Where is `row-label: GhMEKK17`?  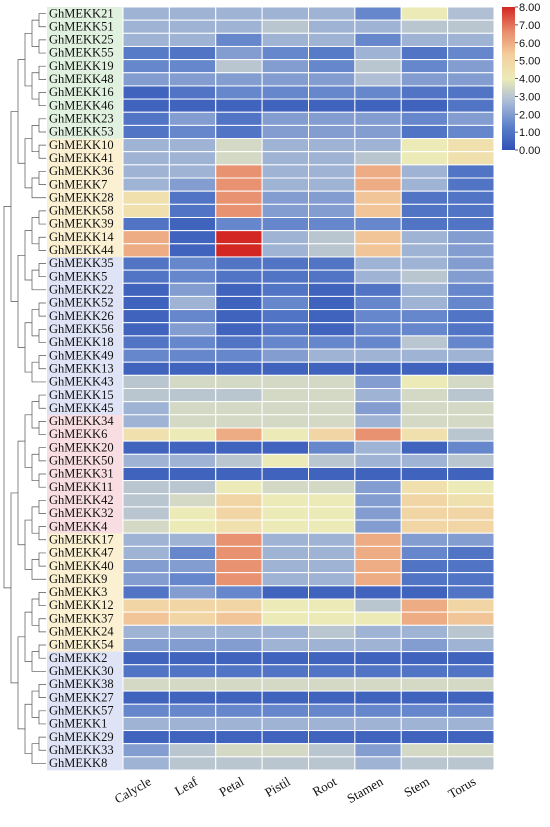
row-label: GhMEKK17 is located at coordinates (81, 539).